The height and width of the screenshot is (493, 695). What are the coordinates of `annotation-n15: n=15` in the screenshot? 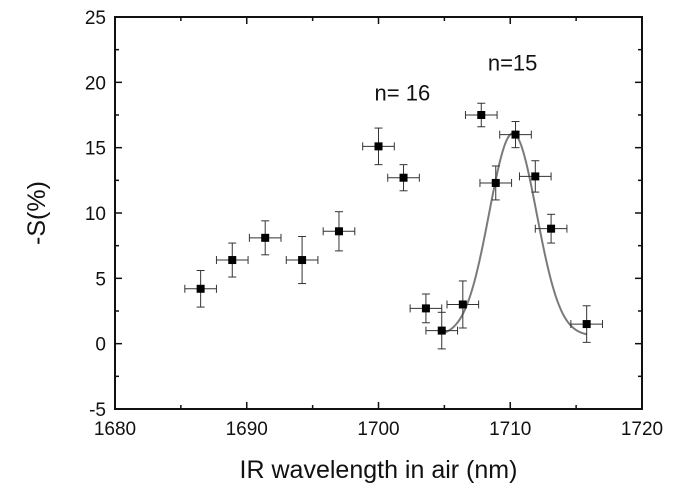 It's located at (513, 63).